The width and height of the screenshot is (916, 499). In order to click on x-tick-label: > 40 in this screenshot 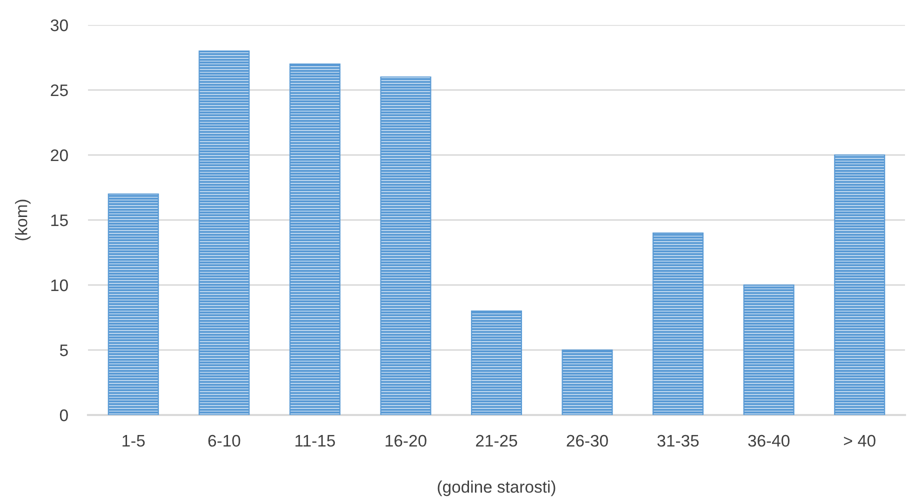, I will do `click(860, 440)`.